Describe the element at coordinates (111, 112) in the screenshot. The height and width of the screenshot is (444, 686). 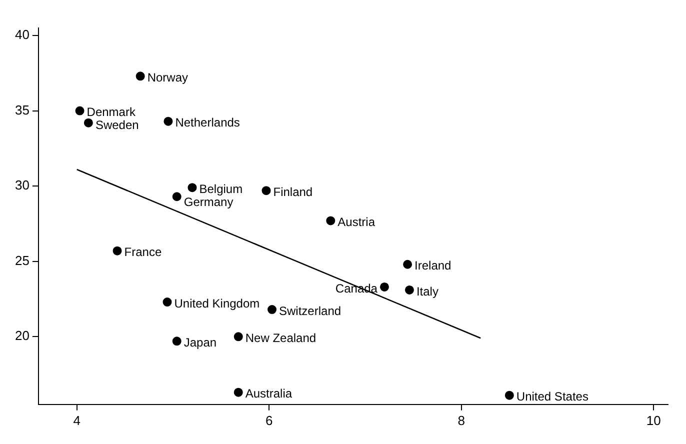
I see `annotation: Denmark` at that location.